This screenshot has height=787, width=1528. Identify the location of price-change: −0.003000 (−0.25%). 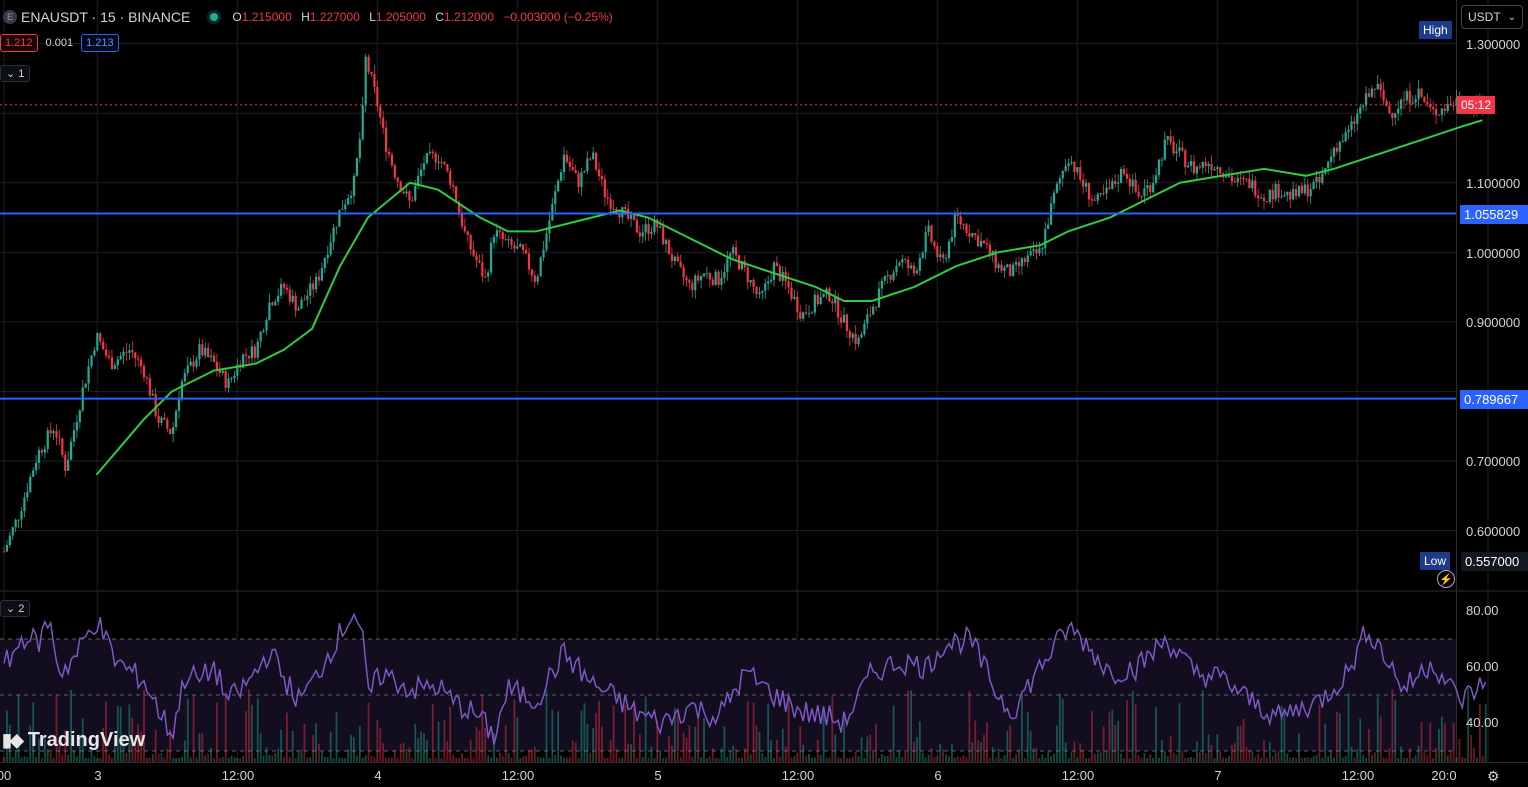
(558, 17).